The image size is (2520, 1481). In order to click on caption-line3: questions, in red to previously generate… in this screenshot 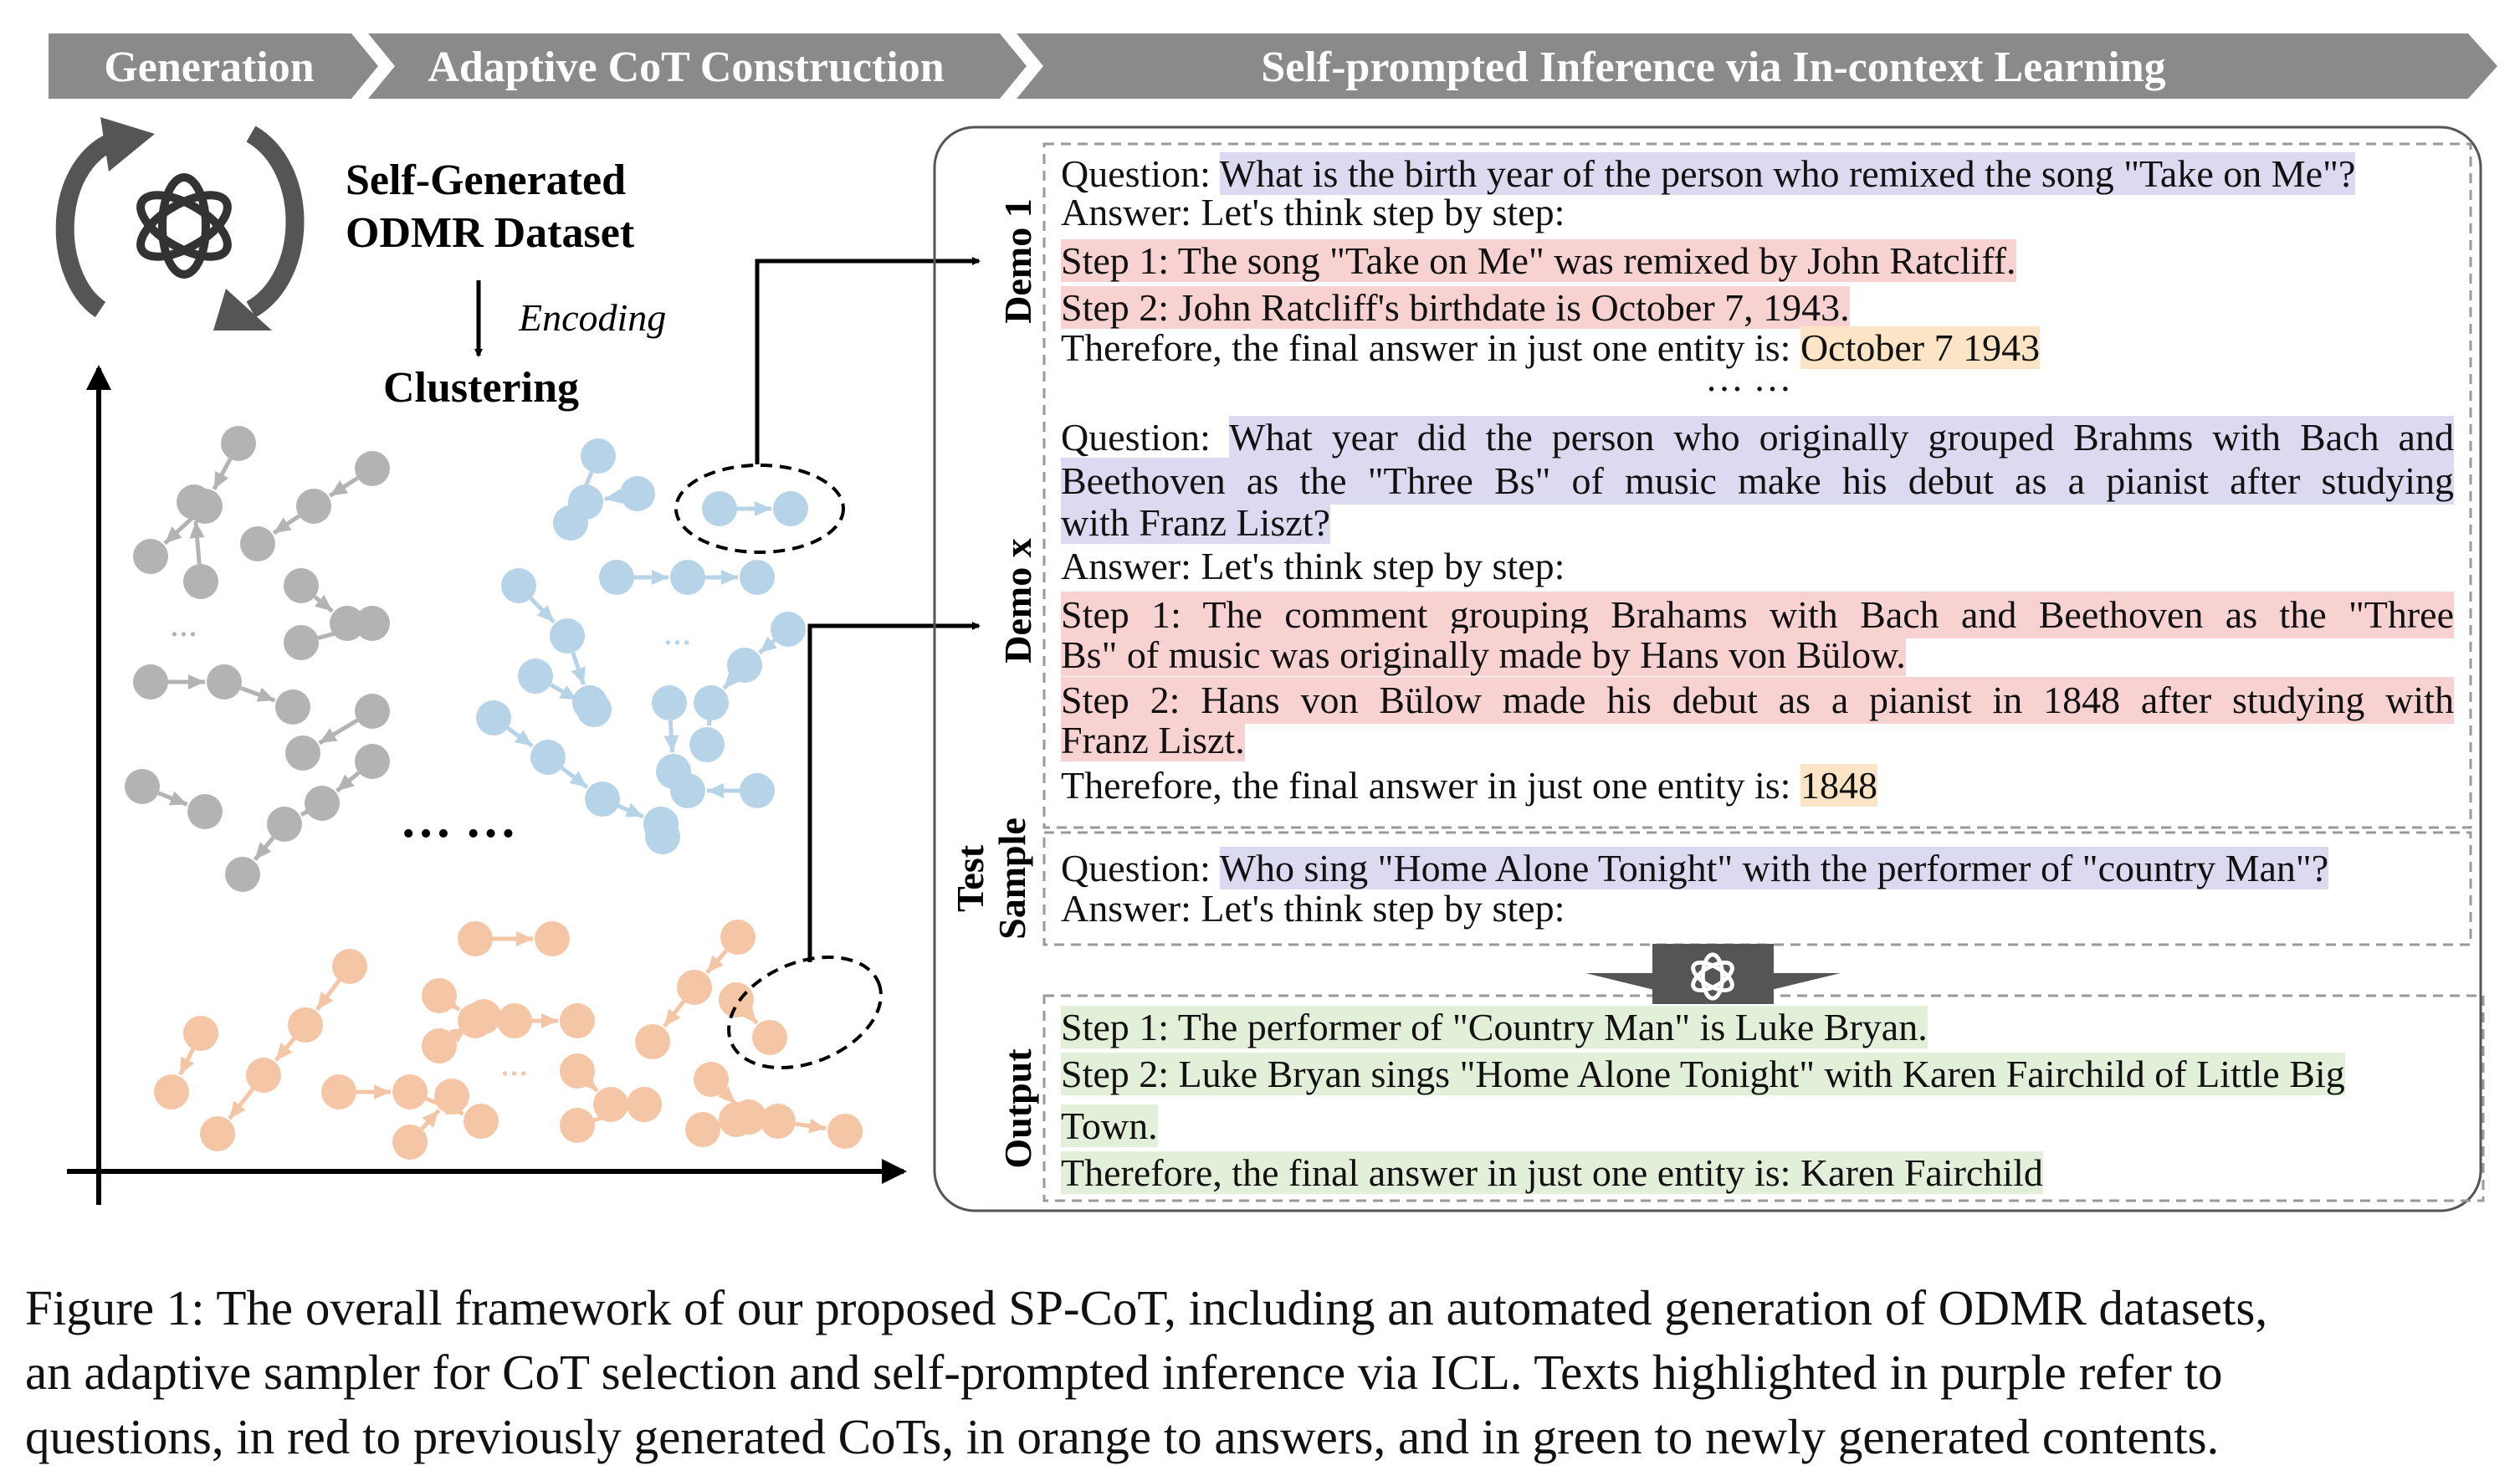, I will do `click(1122, 1436)`.